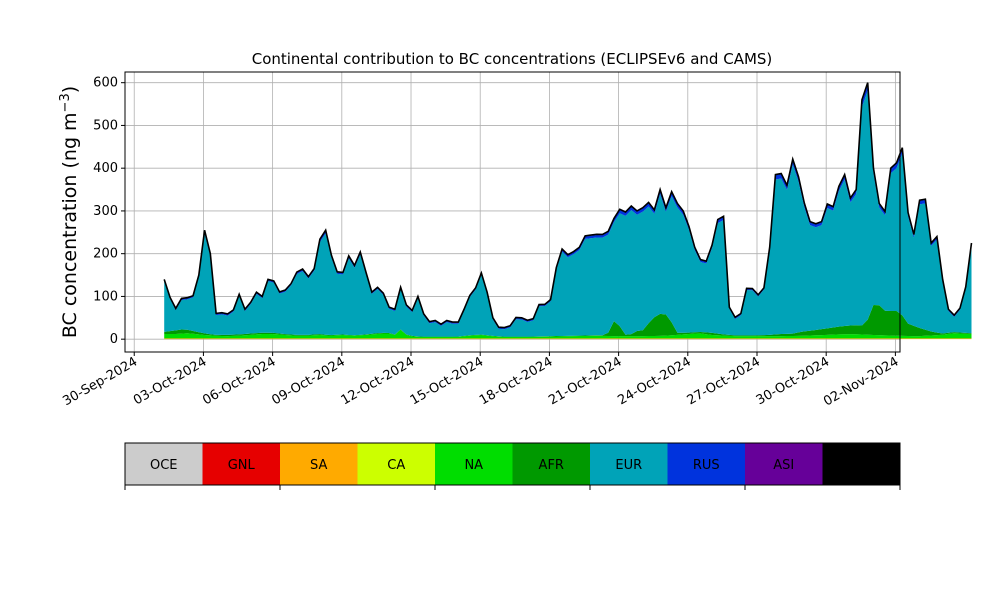 The width and height of the screenshot is (1000, 600). I want to click on y-tick-label: 200, so click(105, 254).